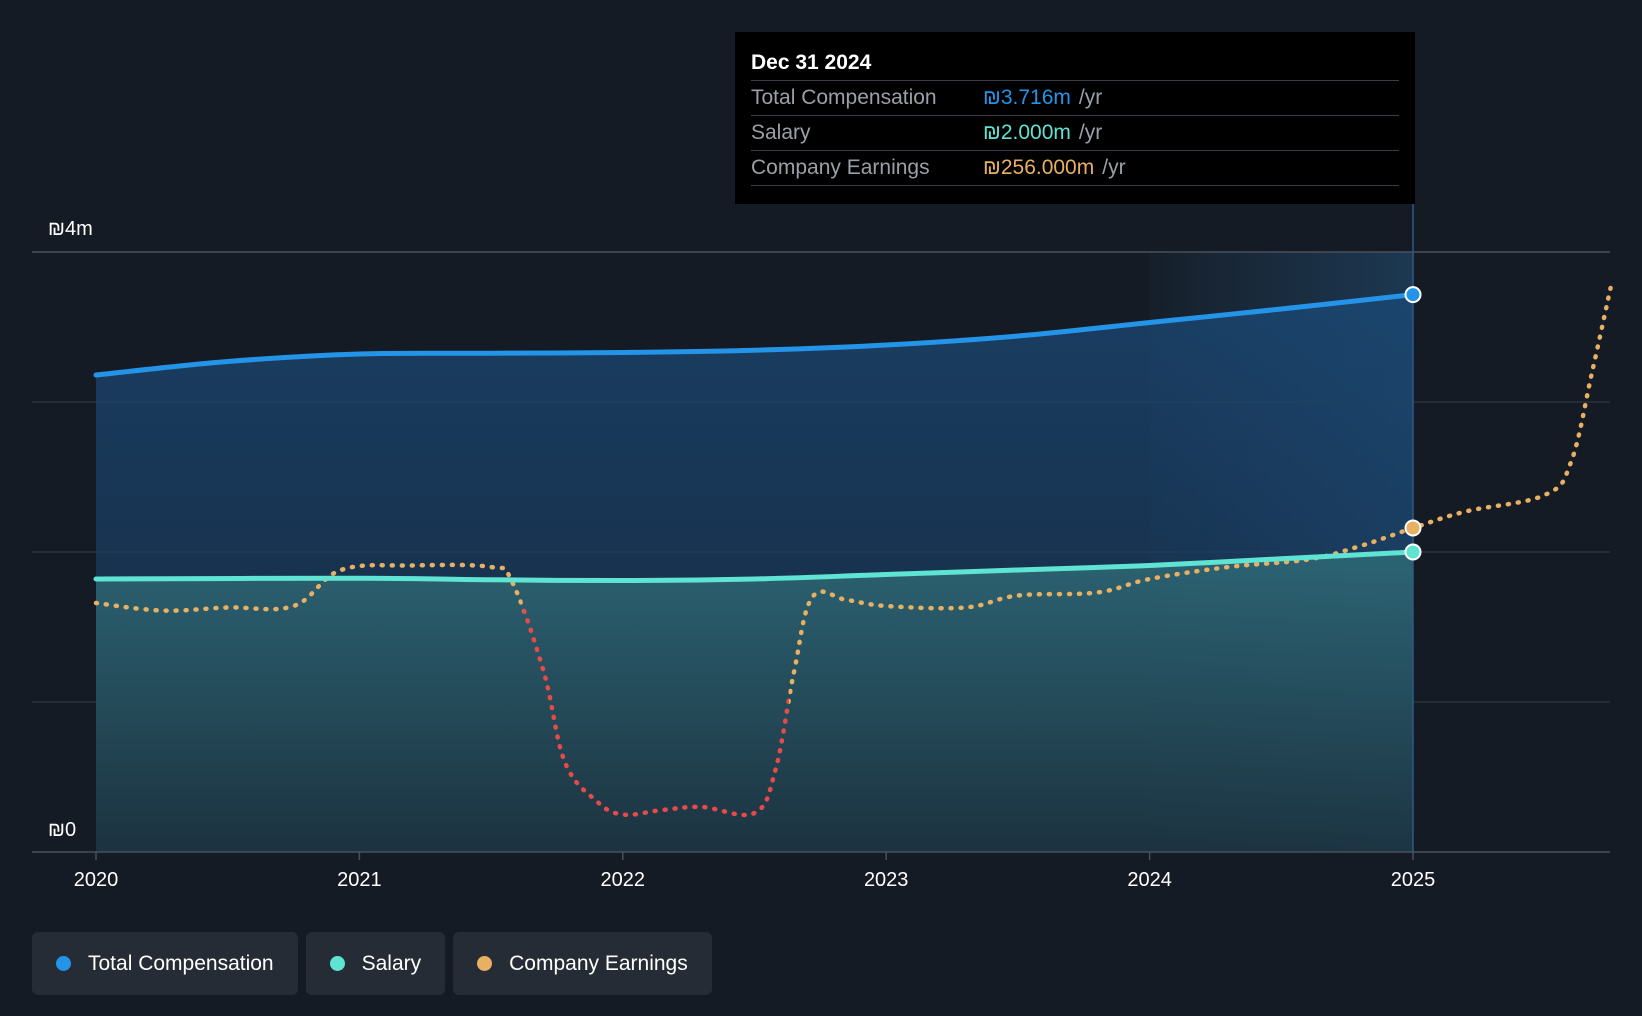 The image size is (1642, 1016). What do you see at coordinates (886, 880) in the screenshot?
I see `x-tick-label: 2023` at bounding box center [886, 880].